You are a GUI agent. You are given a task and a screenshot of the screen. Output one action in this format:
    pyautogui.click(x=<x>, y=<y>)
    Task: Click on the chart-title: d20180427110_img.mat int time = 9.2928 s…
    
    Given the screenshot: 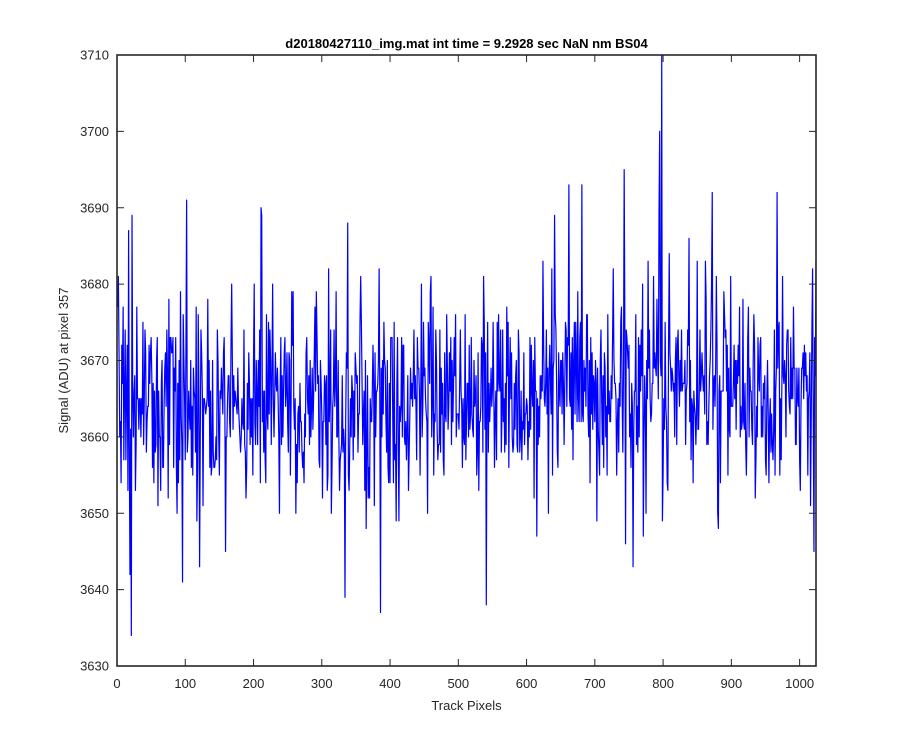 What is the action you would take?
    pyautogui.click(x=466, y=43)
    